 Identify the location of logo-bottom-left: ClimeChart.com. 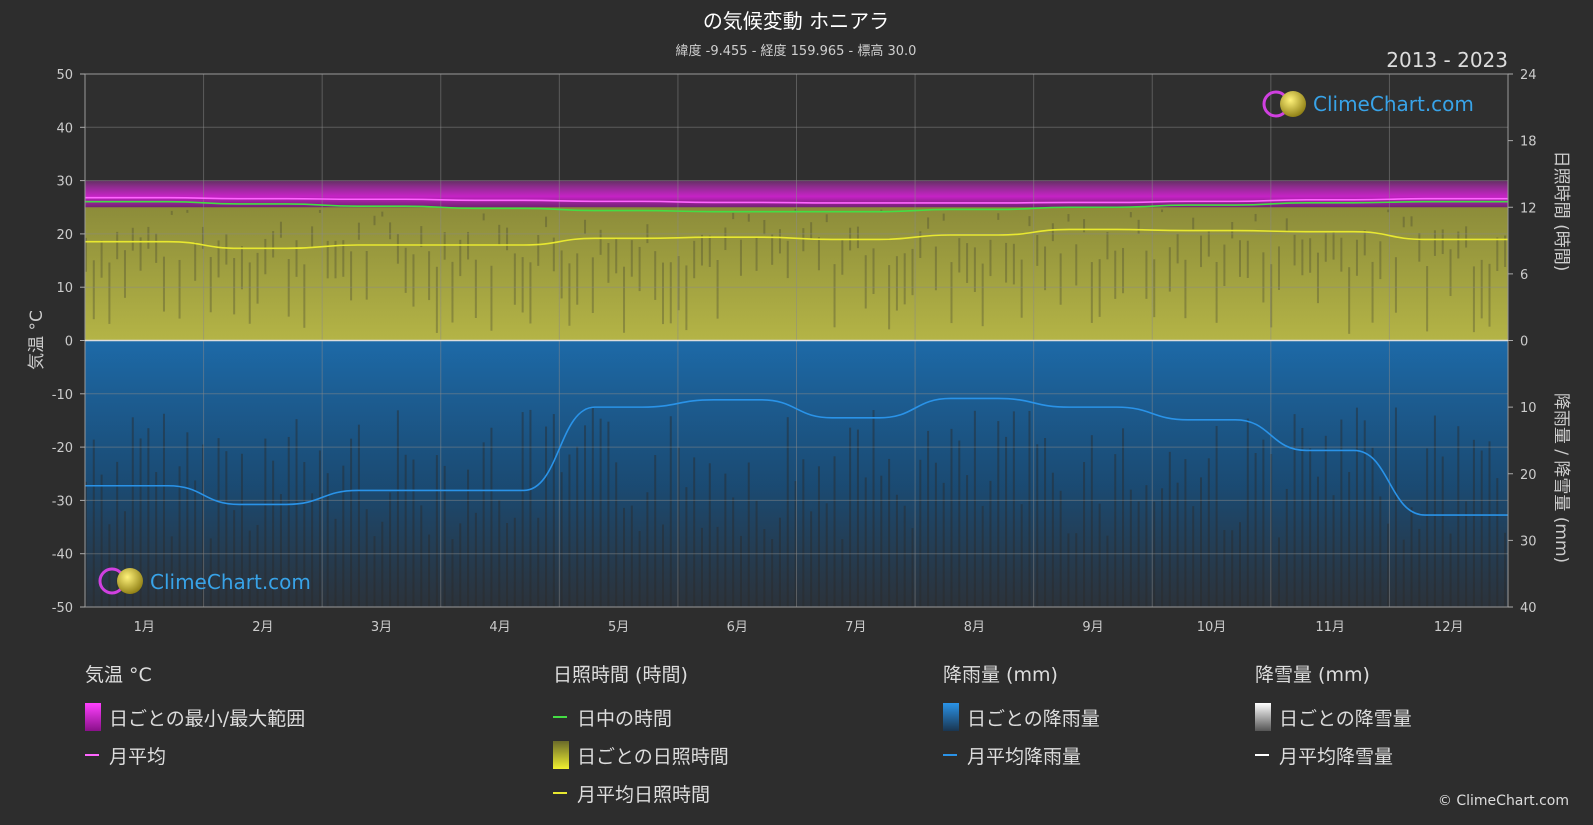
(204, 581).